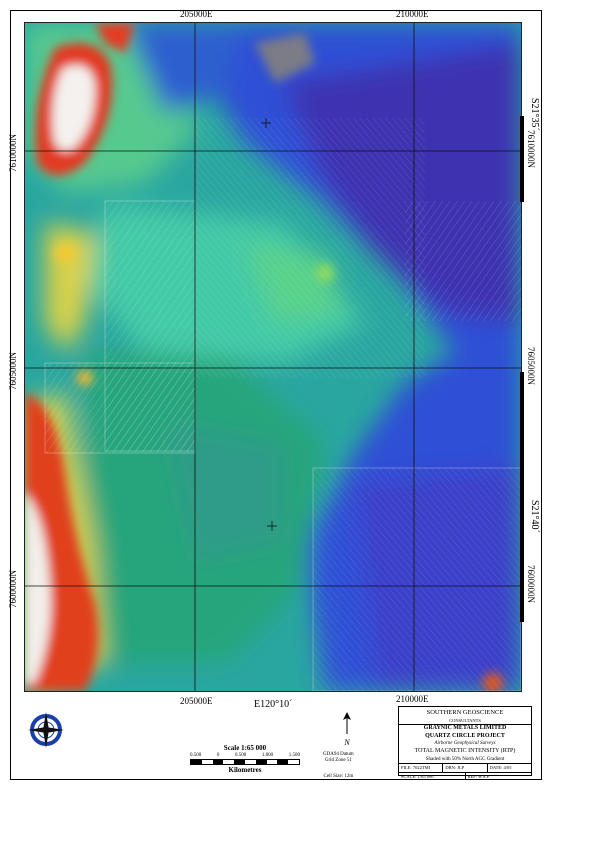 The width and height of the screenshot is (595, 842). Describe the element at coordinates (465, 712) in the screenshot. I see `company-name: SOUTHERN GEOSCIENCE` at that location.